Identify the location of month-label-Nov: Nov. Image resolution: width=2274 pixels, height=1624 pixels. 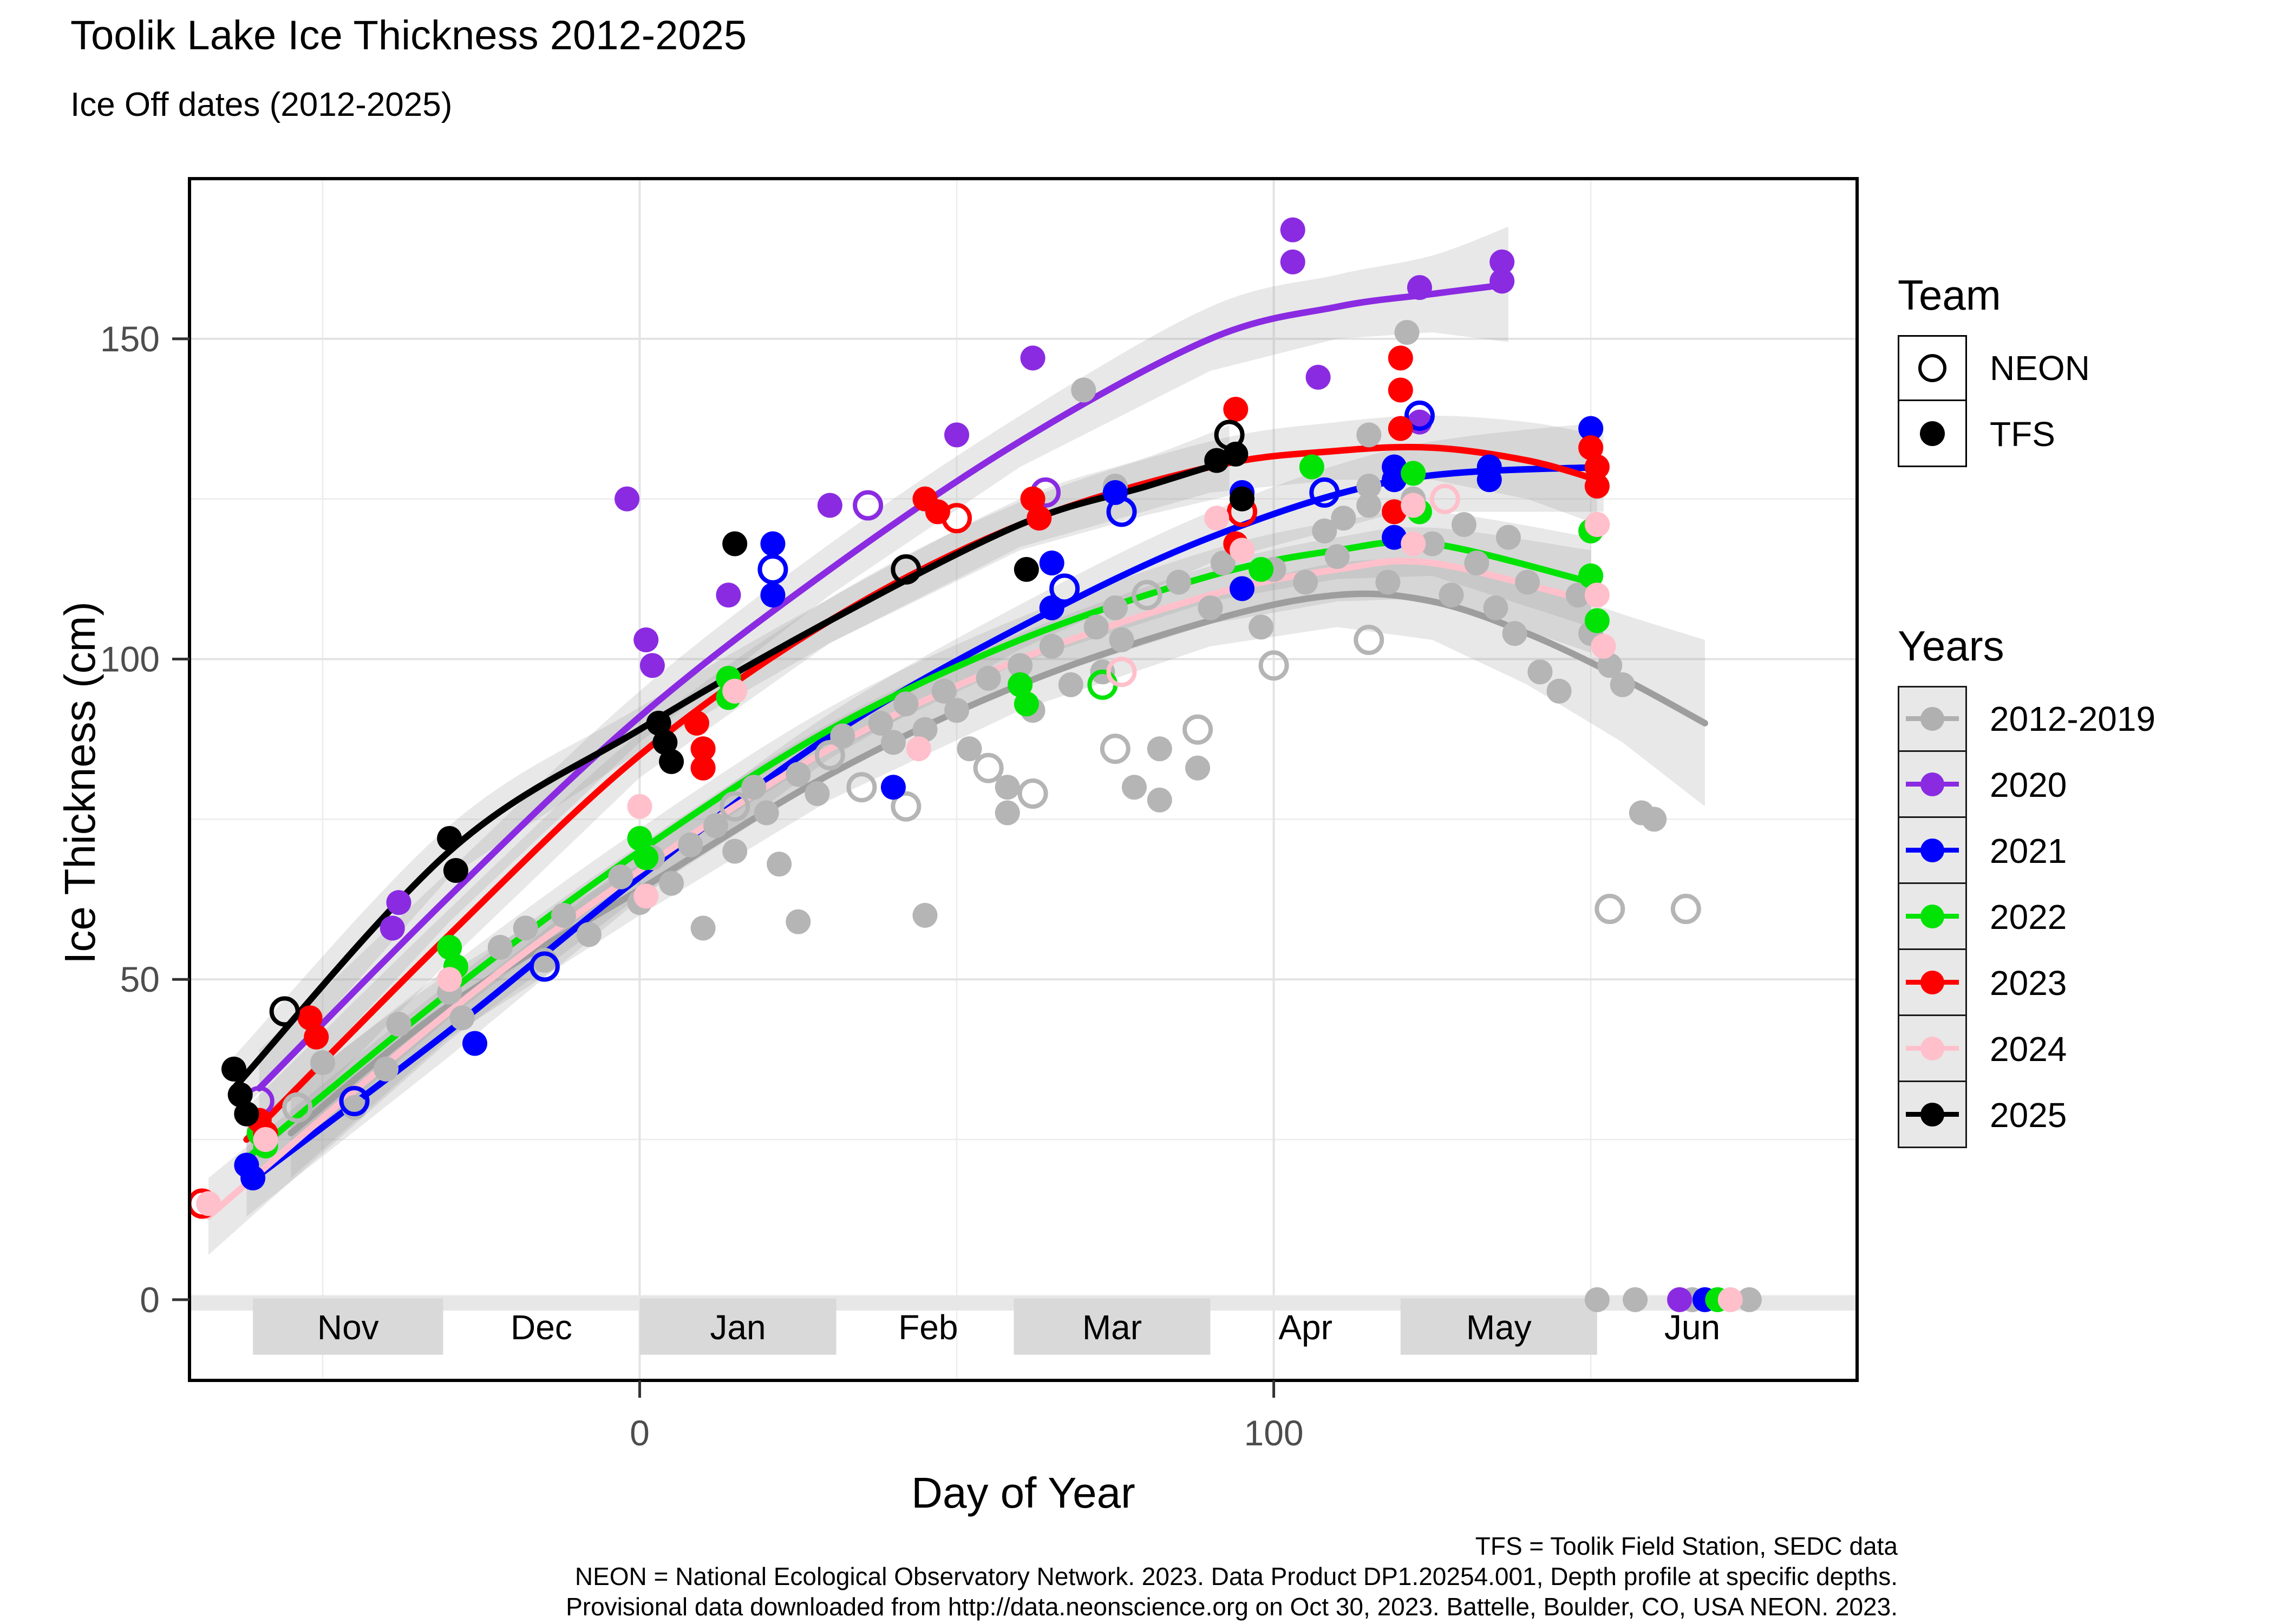
(348, 1327).